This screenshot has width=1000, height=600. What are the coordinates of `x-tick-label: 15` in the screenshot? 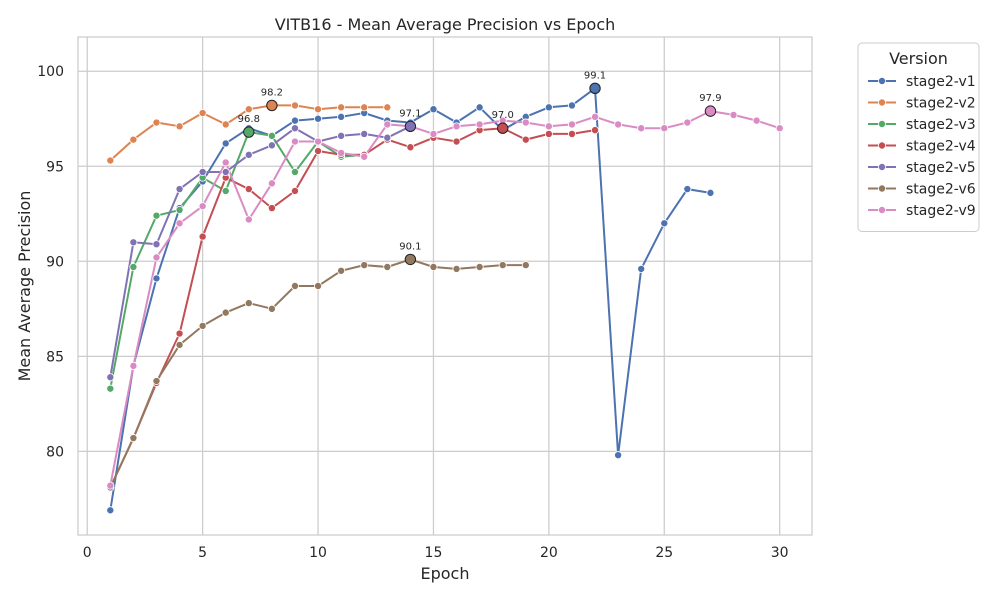 It's located at (434, 553).